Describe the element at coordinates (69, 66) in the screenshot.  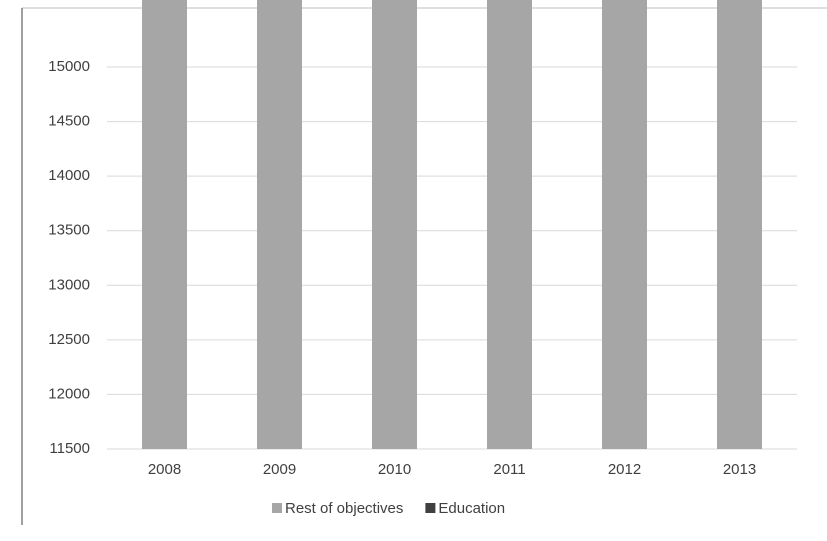
I see `y-tick-label: 15000` at that location.